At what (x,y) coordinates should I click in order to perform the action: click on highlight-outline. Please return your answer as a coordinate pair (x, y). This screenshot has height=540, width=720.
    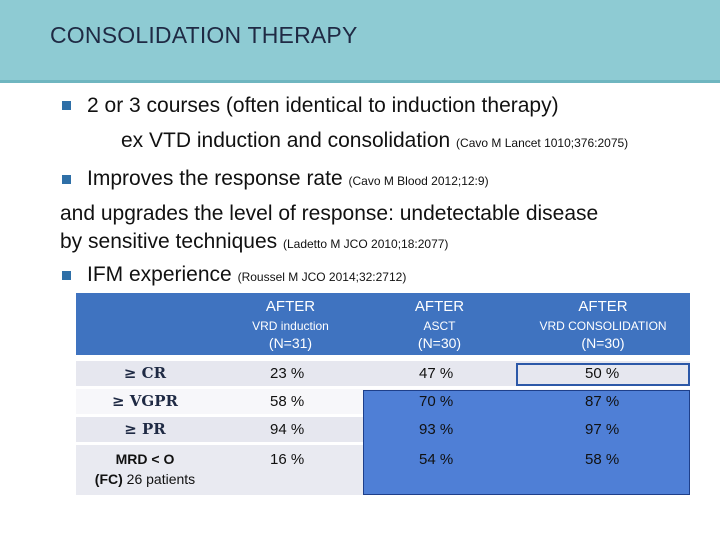
    Looking at the image, I should click on (603, 374).